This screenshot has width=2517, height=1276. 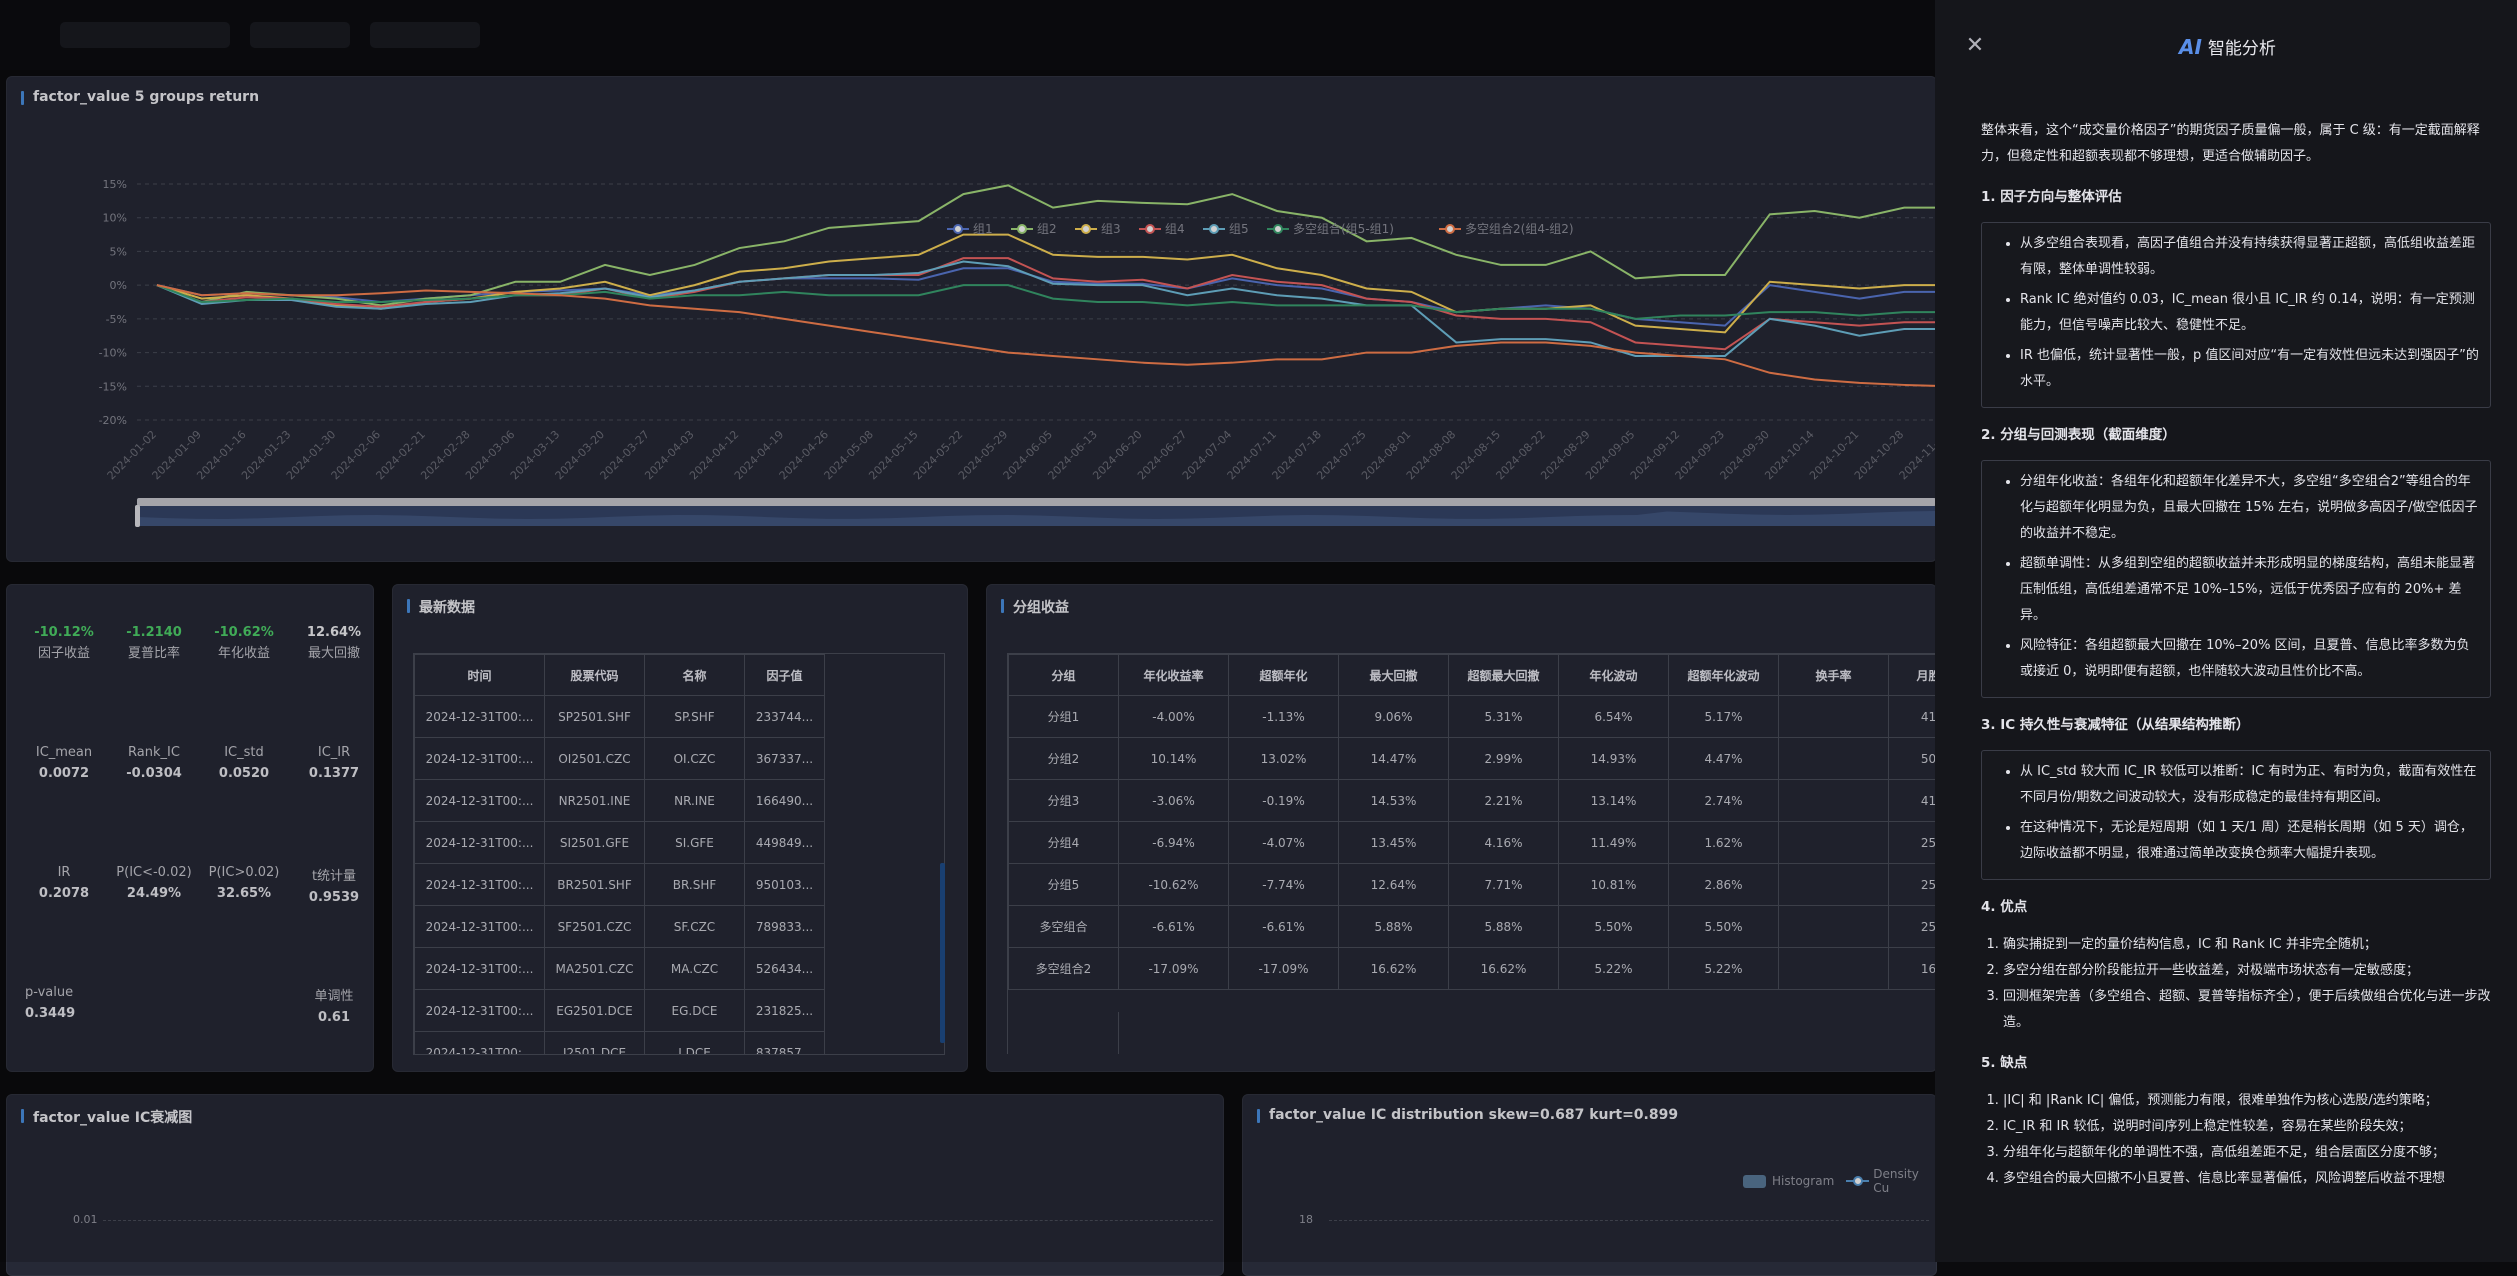 I want to click on latest-data-title: 最新数据, so click(x=441, y=607).